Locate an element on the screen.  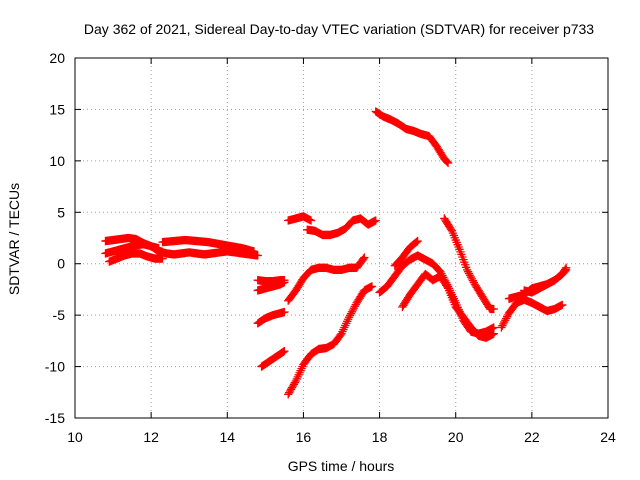
series-arc13 is located at coordinates (412, 137).